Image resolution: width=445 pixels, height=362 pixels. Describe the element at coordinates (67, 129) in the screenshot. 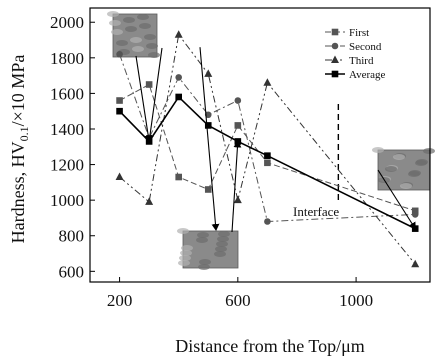

I see `y-tick-label: 1400` at that location.